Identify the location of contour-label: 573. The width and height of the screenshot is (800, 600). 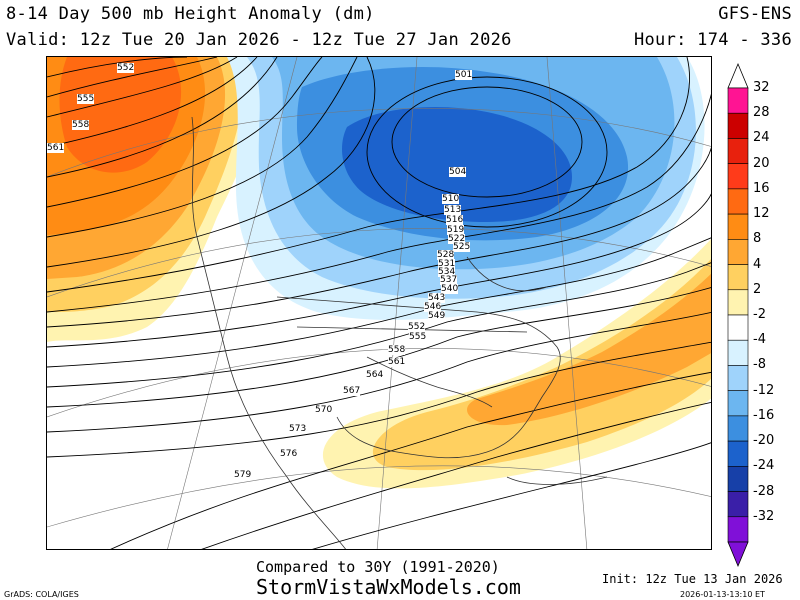
(298, 429).